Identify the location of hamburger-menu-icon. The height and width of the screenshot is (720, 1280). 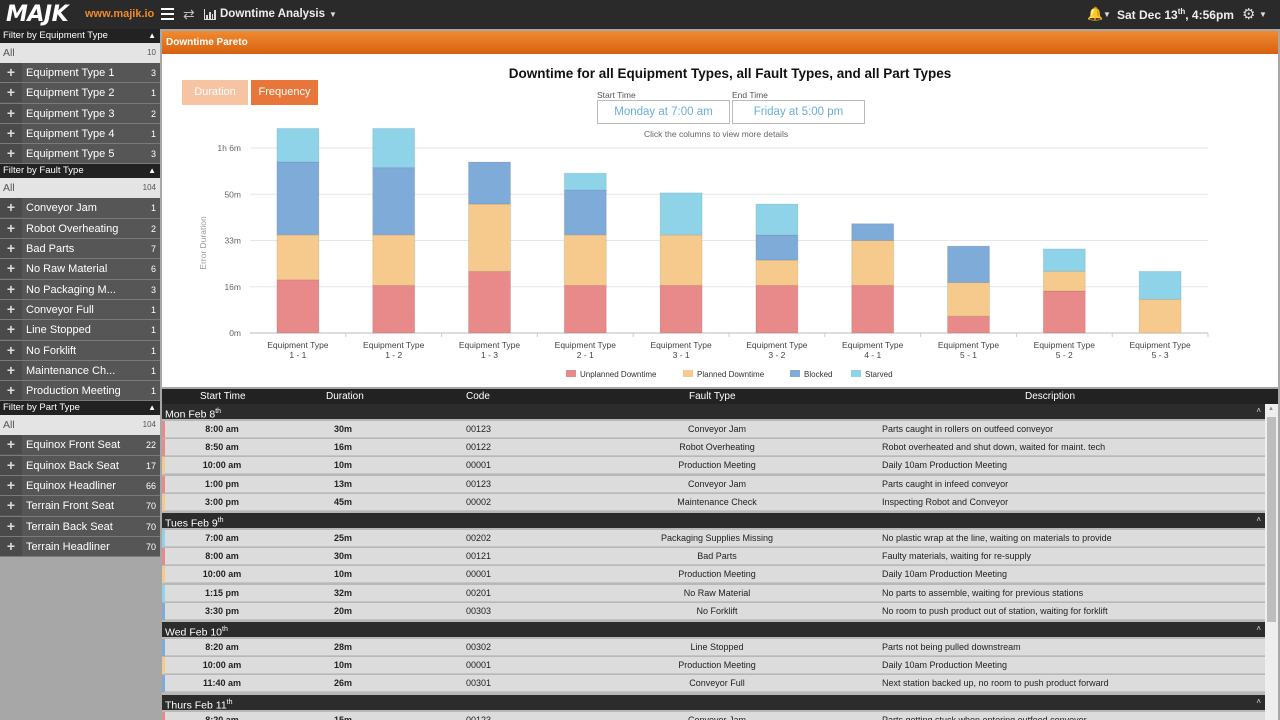
(167, 14).